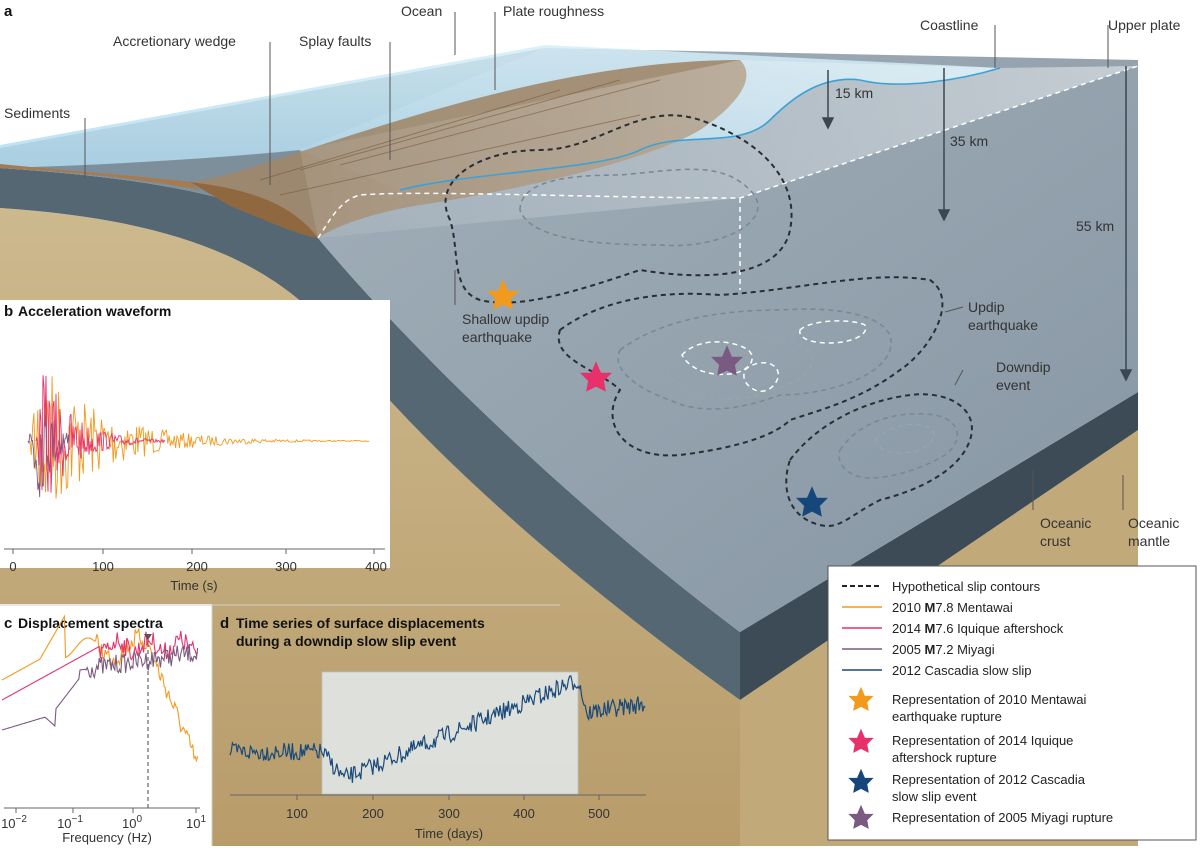 The height and width of the screenshot is (851, 1200). Describe the element at coordinates (934, 796) in the screenshot. I see `legend-cascadia-star-line2: slow slip event` at that location.